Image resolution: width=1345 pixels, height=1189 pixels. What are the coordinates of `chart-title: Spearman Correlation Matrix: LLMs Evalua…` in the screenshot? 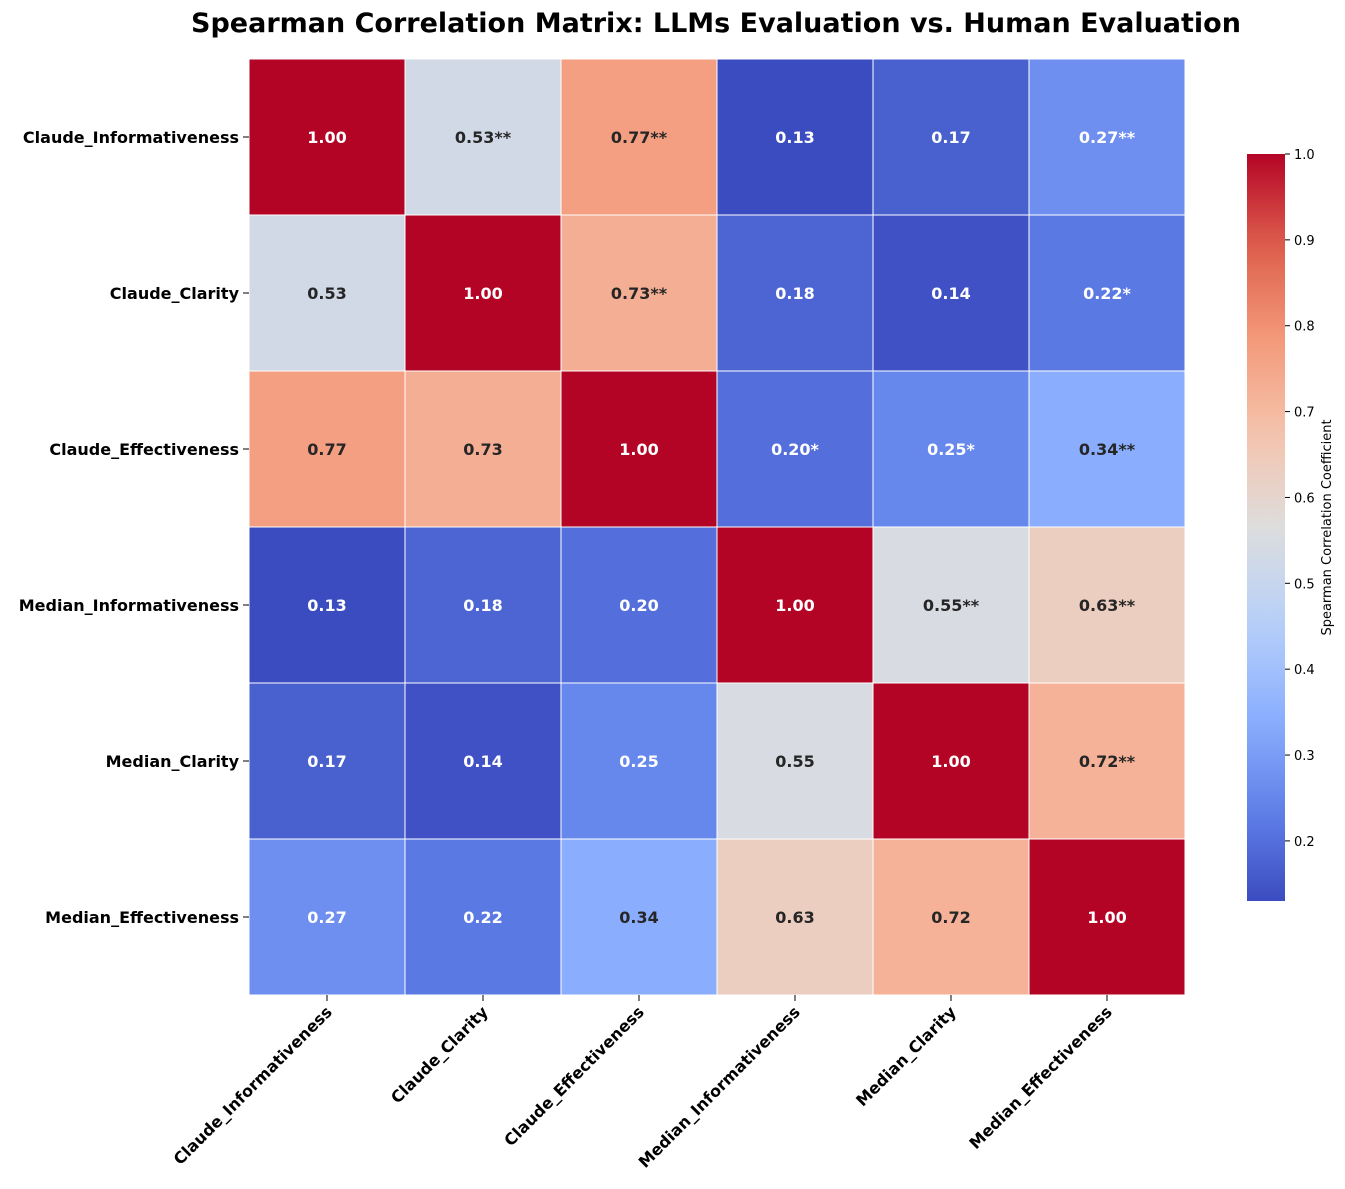 It's located at (716, 23).